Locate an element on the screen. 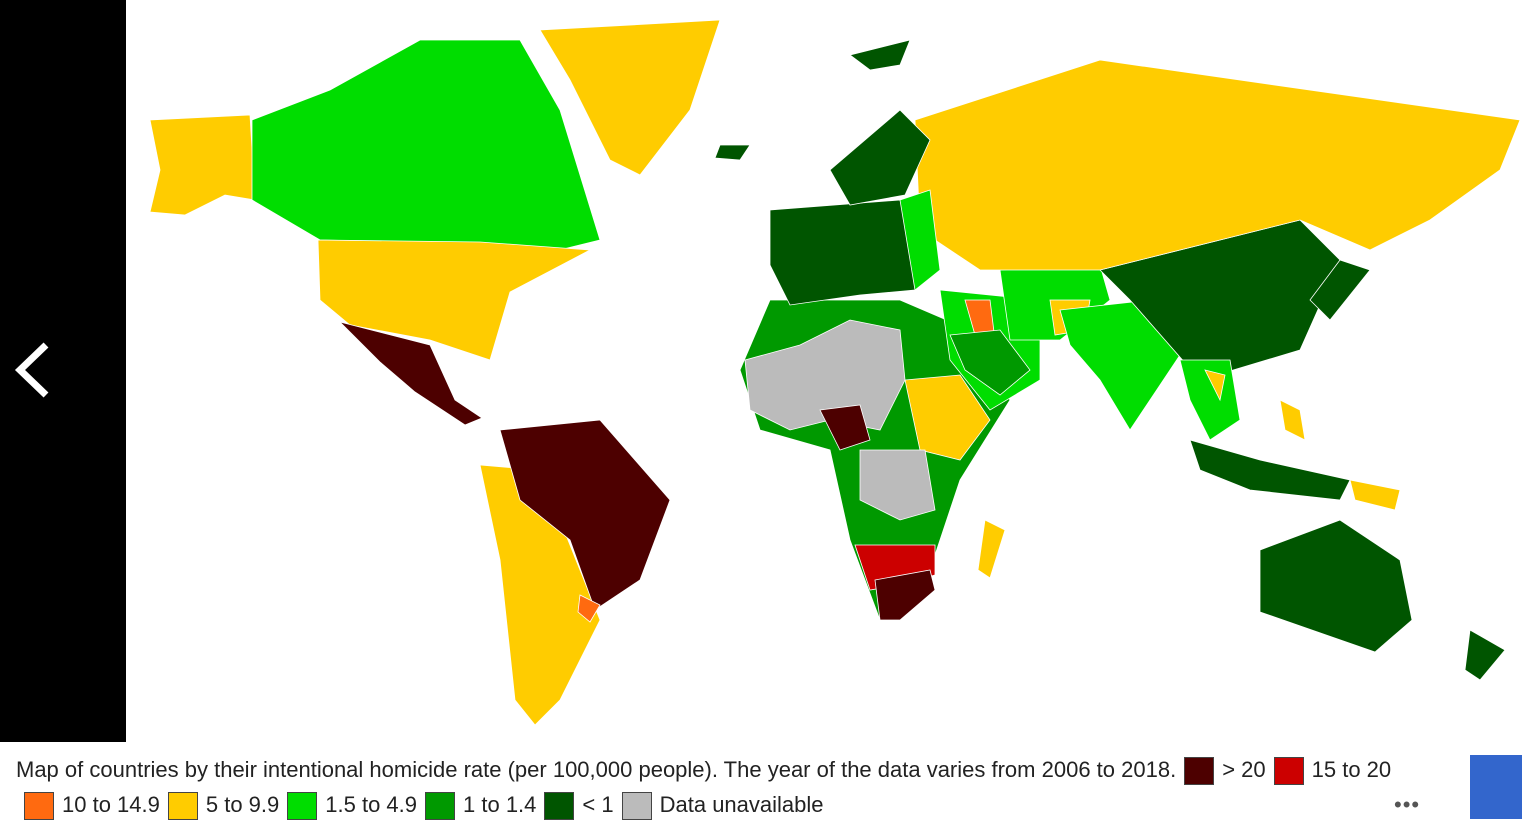 The height and width of the screenshot is (822, 1522). prev-button is located at coordinates (63, 371).